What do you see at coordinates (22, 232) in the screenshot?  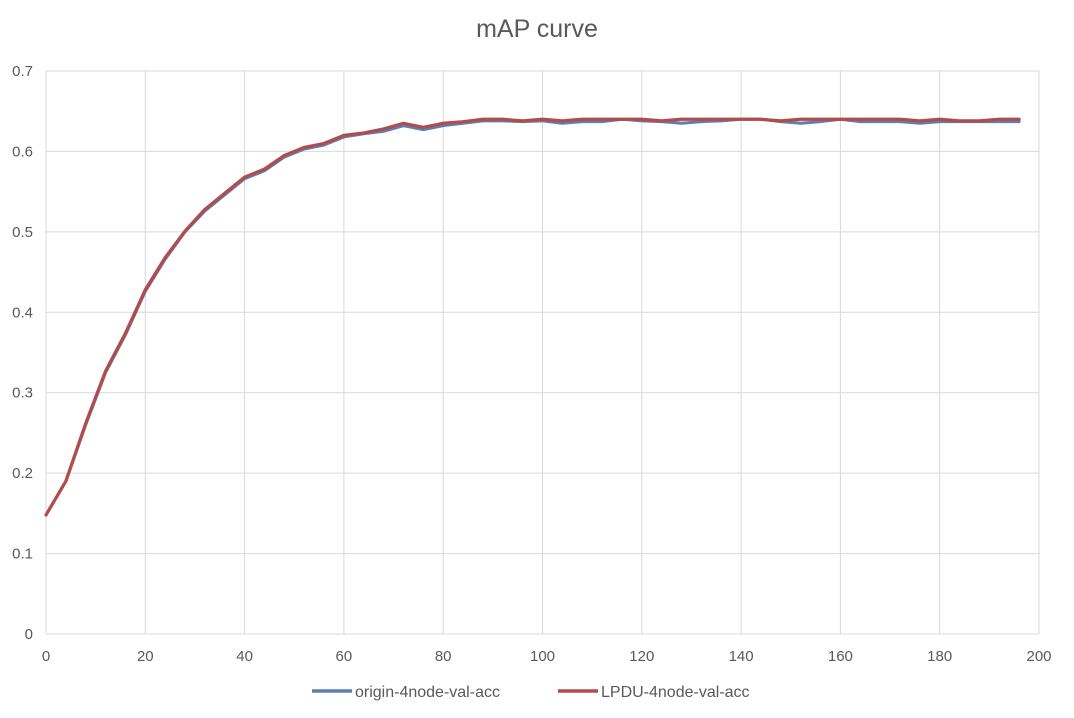 I see `y-tick-label: 0.5` at bounding box center [22, 232].